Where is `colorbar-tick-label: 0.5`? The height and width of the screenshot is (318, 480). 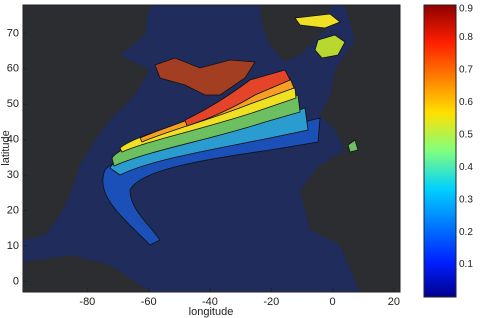 colorbar-tick-label: 0.5 is located at coordinates (466, 134).